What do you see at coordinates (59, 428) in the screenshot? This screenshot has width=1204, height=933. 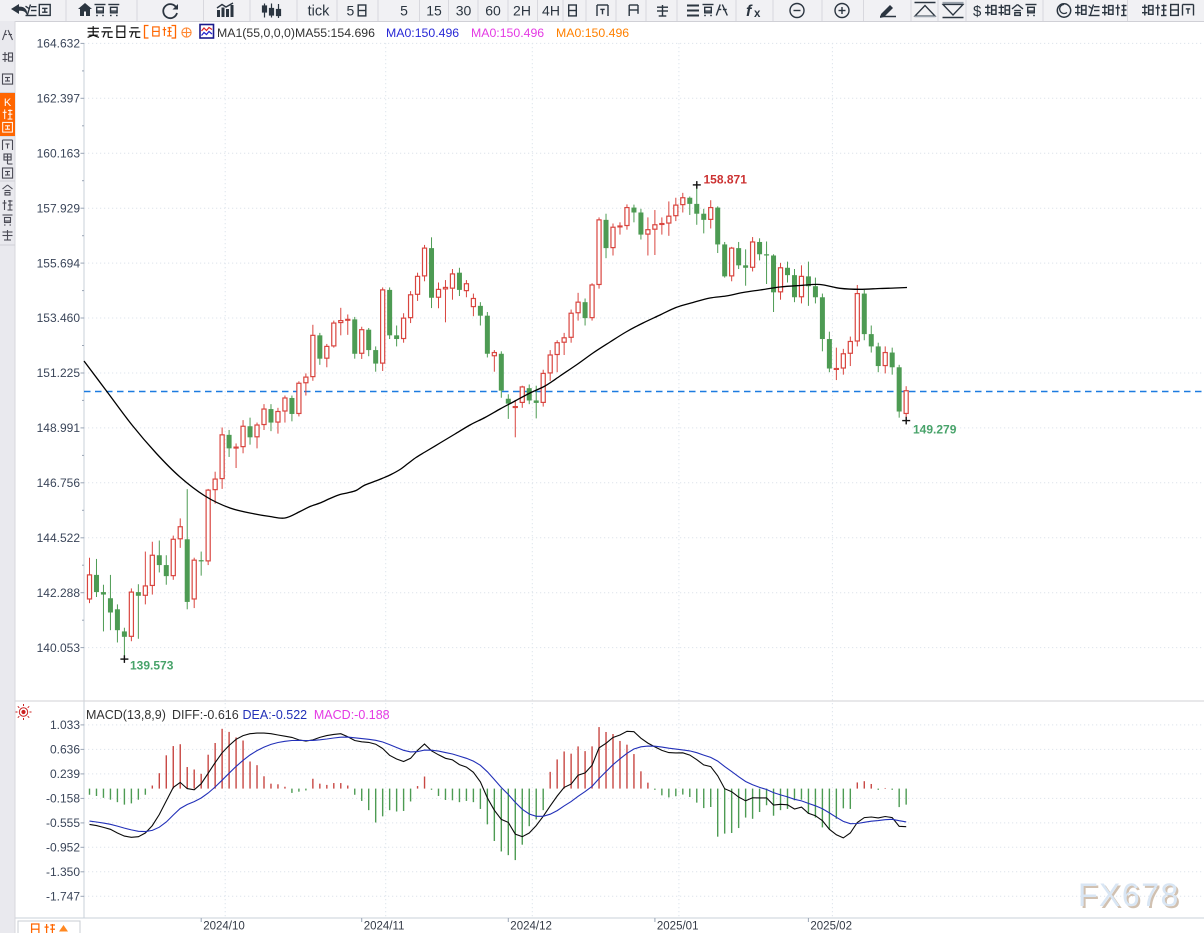 I see `svg-text: 148.991` at bounding box center [59, 428].